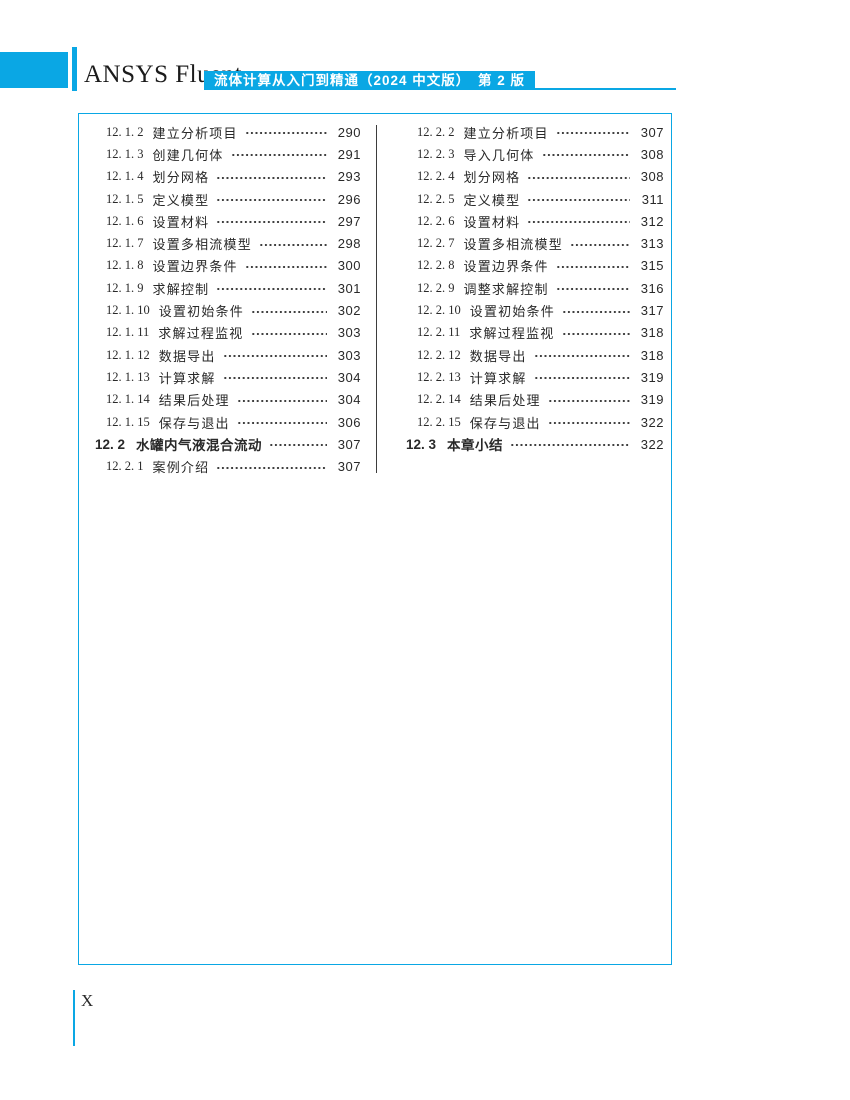  What do you see at coordinates (228, 177) in the screenshot?
I see `toc-entry: 12. 1. 4 划分网格 293` at bounding box center [228, 177].